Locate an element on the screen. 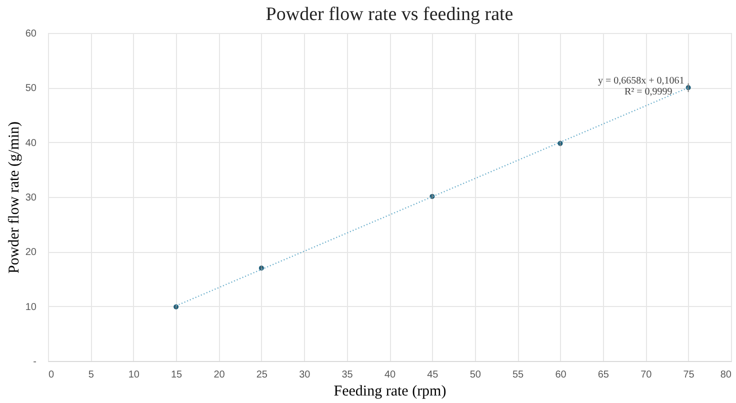 This screenshot has width=736, height=403. x-tick-label: 75 is located at coordinates (689, 375).